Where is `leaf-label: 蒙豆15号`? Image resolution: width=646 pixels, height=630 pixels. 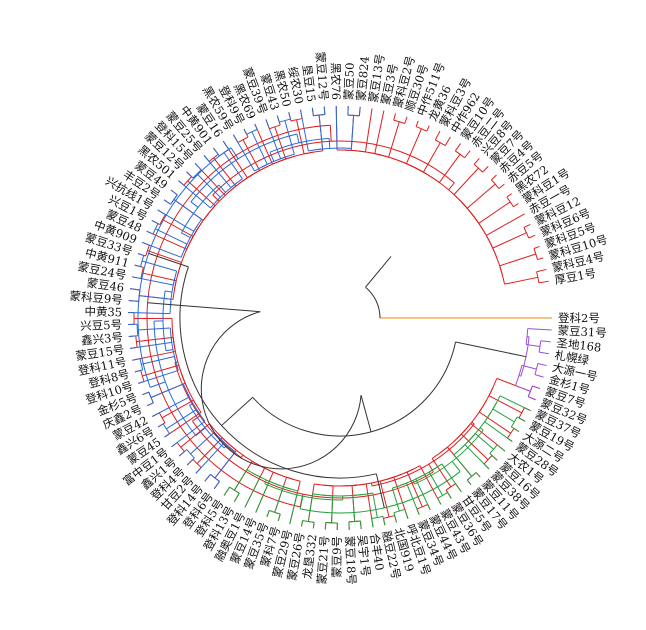
leaf-label: 蒙豆15号 is located at coordinates (100, 352).